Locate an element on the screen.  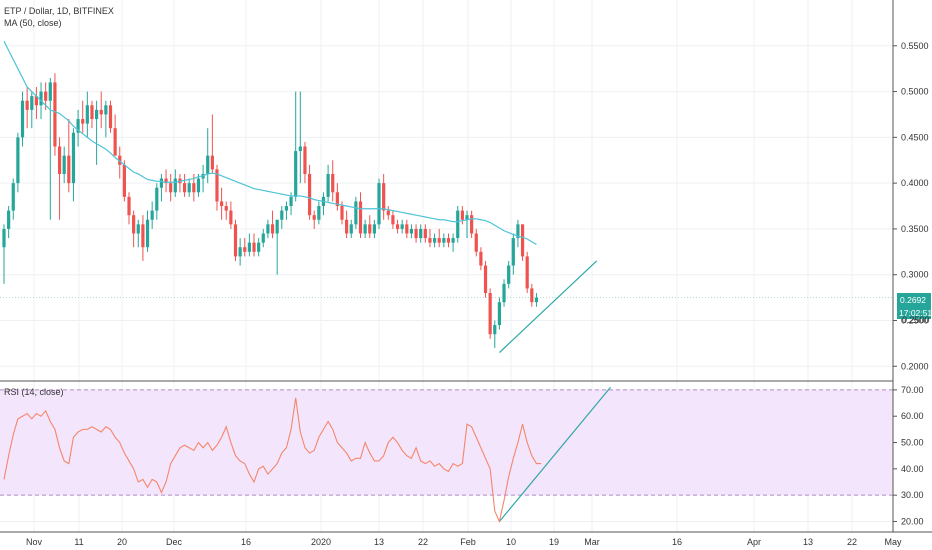
last-price-label: 0.2692 is located at coordinates (913, 300).